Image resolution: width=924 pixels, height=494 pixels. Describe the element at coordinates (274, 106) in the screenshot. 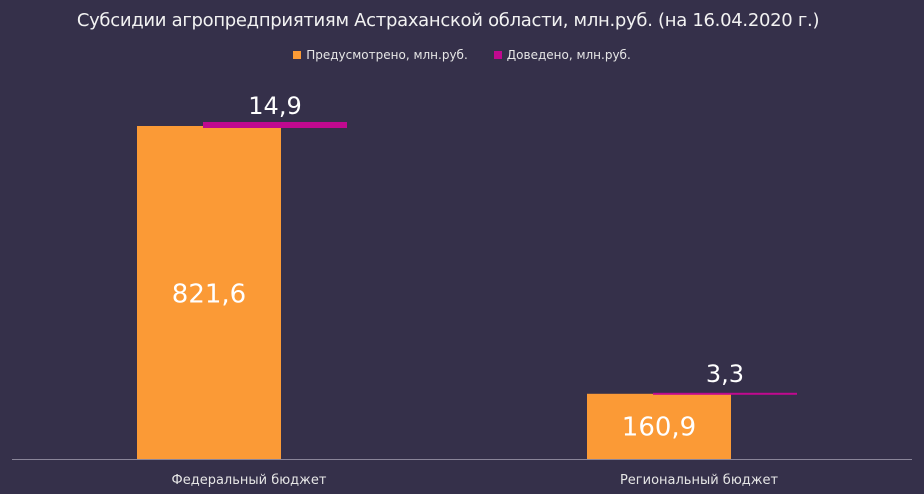

I see `data-label-delivered-0: 14,9` at that location.